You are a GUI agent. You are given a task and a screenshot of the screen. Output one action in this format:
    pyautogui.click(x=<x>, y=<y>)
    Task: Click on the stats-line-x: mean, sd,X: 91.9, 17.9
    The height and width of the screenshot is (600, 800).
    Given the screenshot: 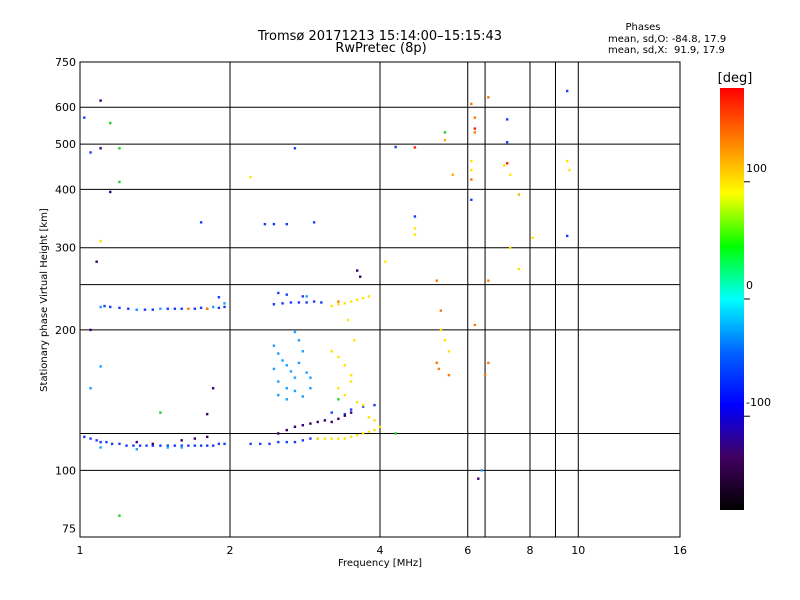 What is the action you would take?
    pyautogui.click(x=666, y=50)
    